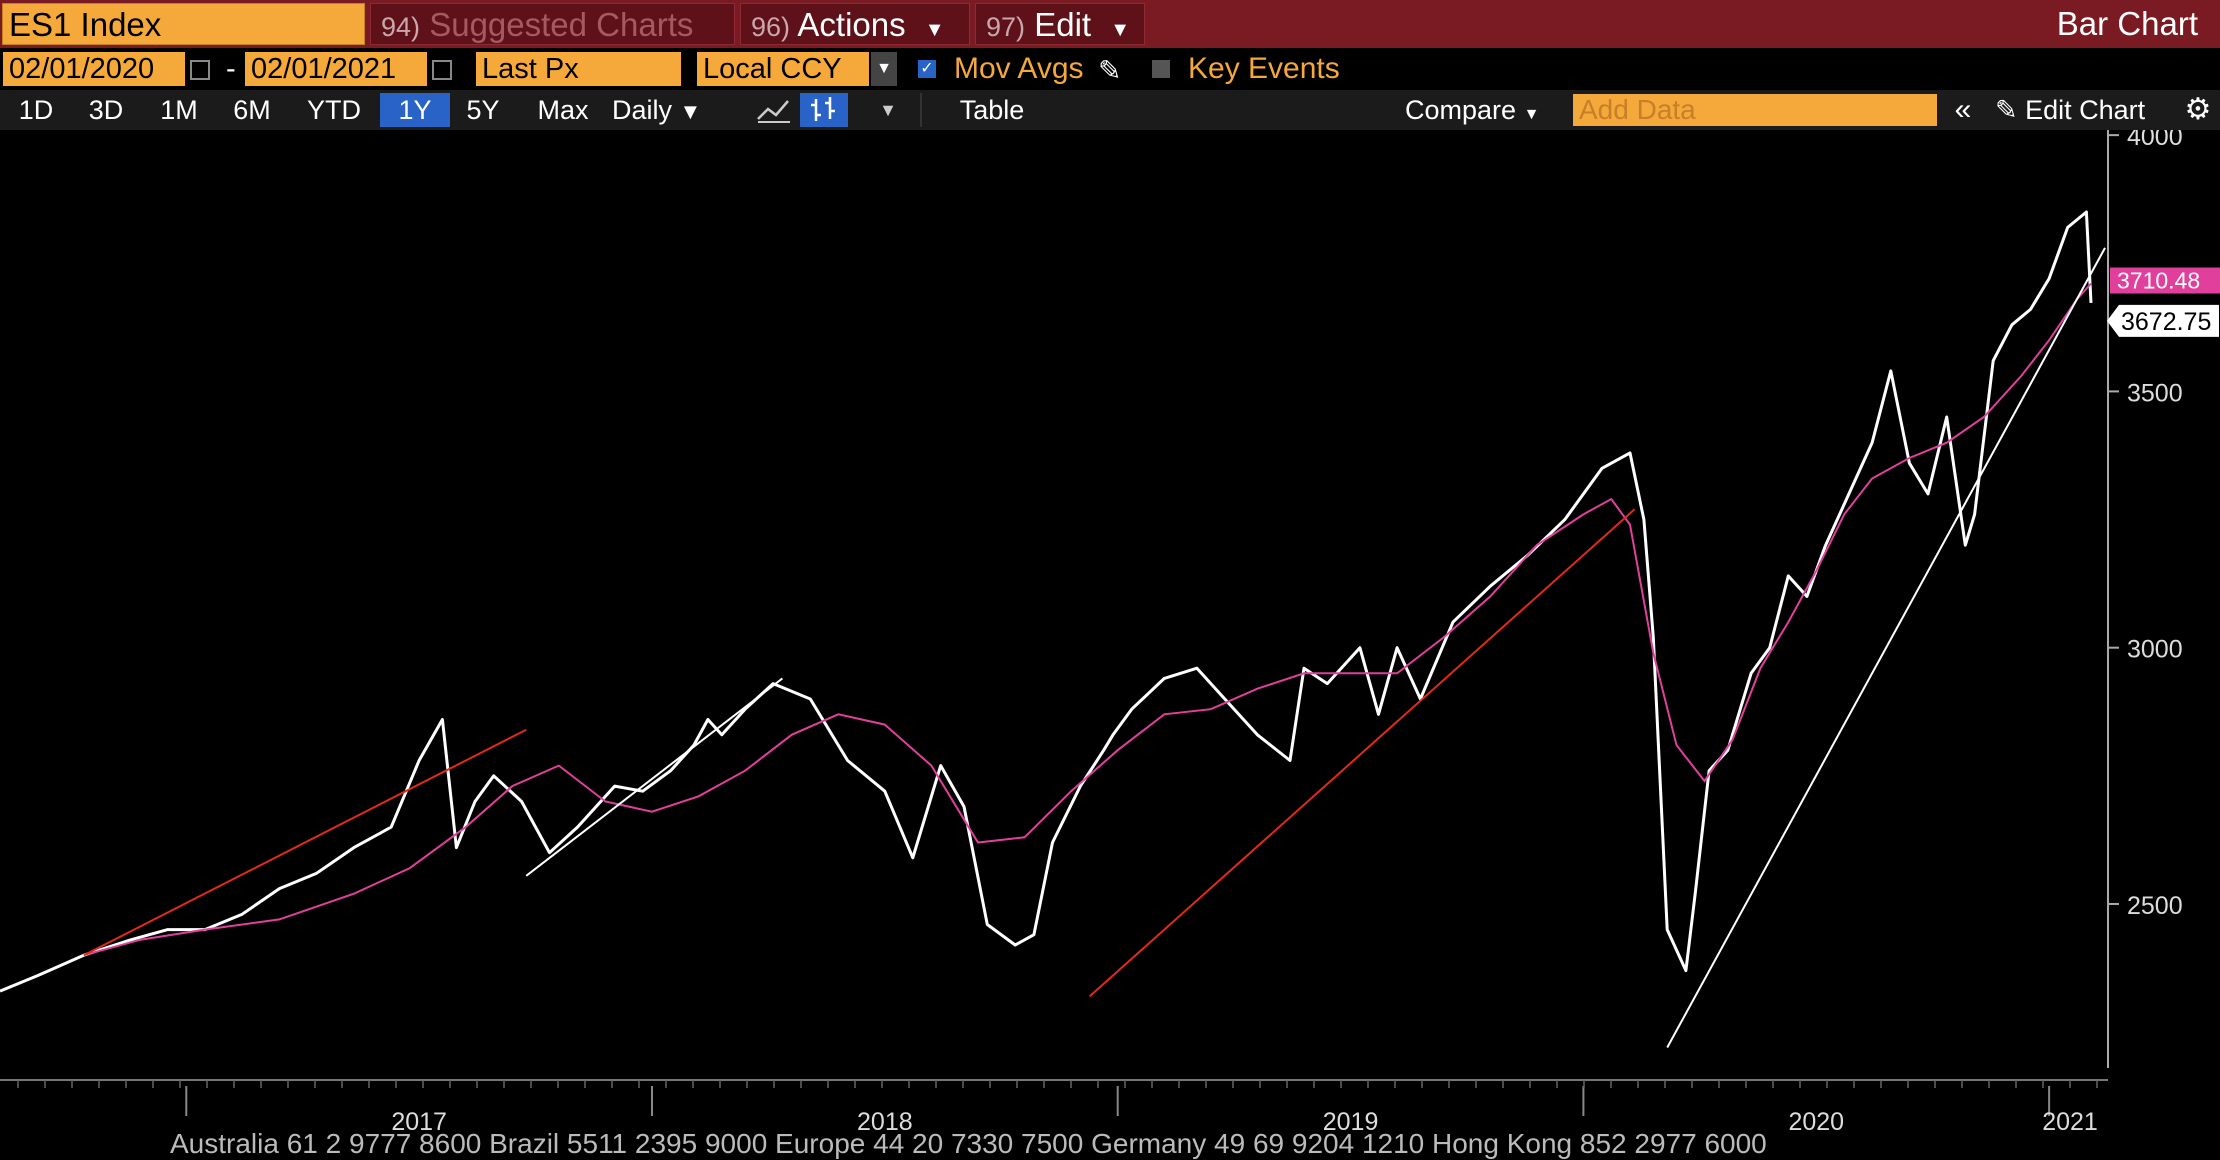  Describe the element at coordinates (1161, 69) in the screenshot. I see `key-events-checkbox` at that location.